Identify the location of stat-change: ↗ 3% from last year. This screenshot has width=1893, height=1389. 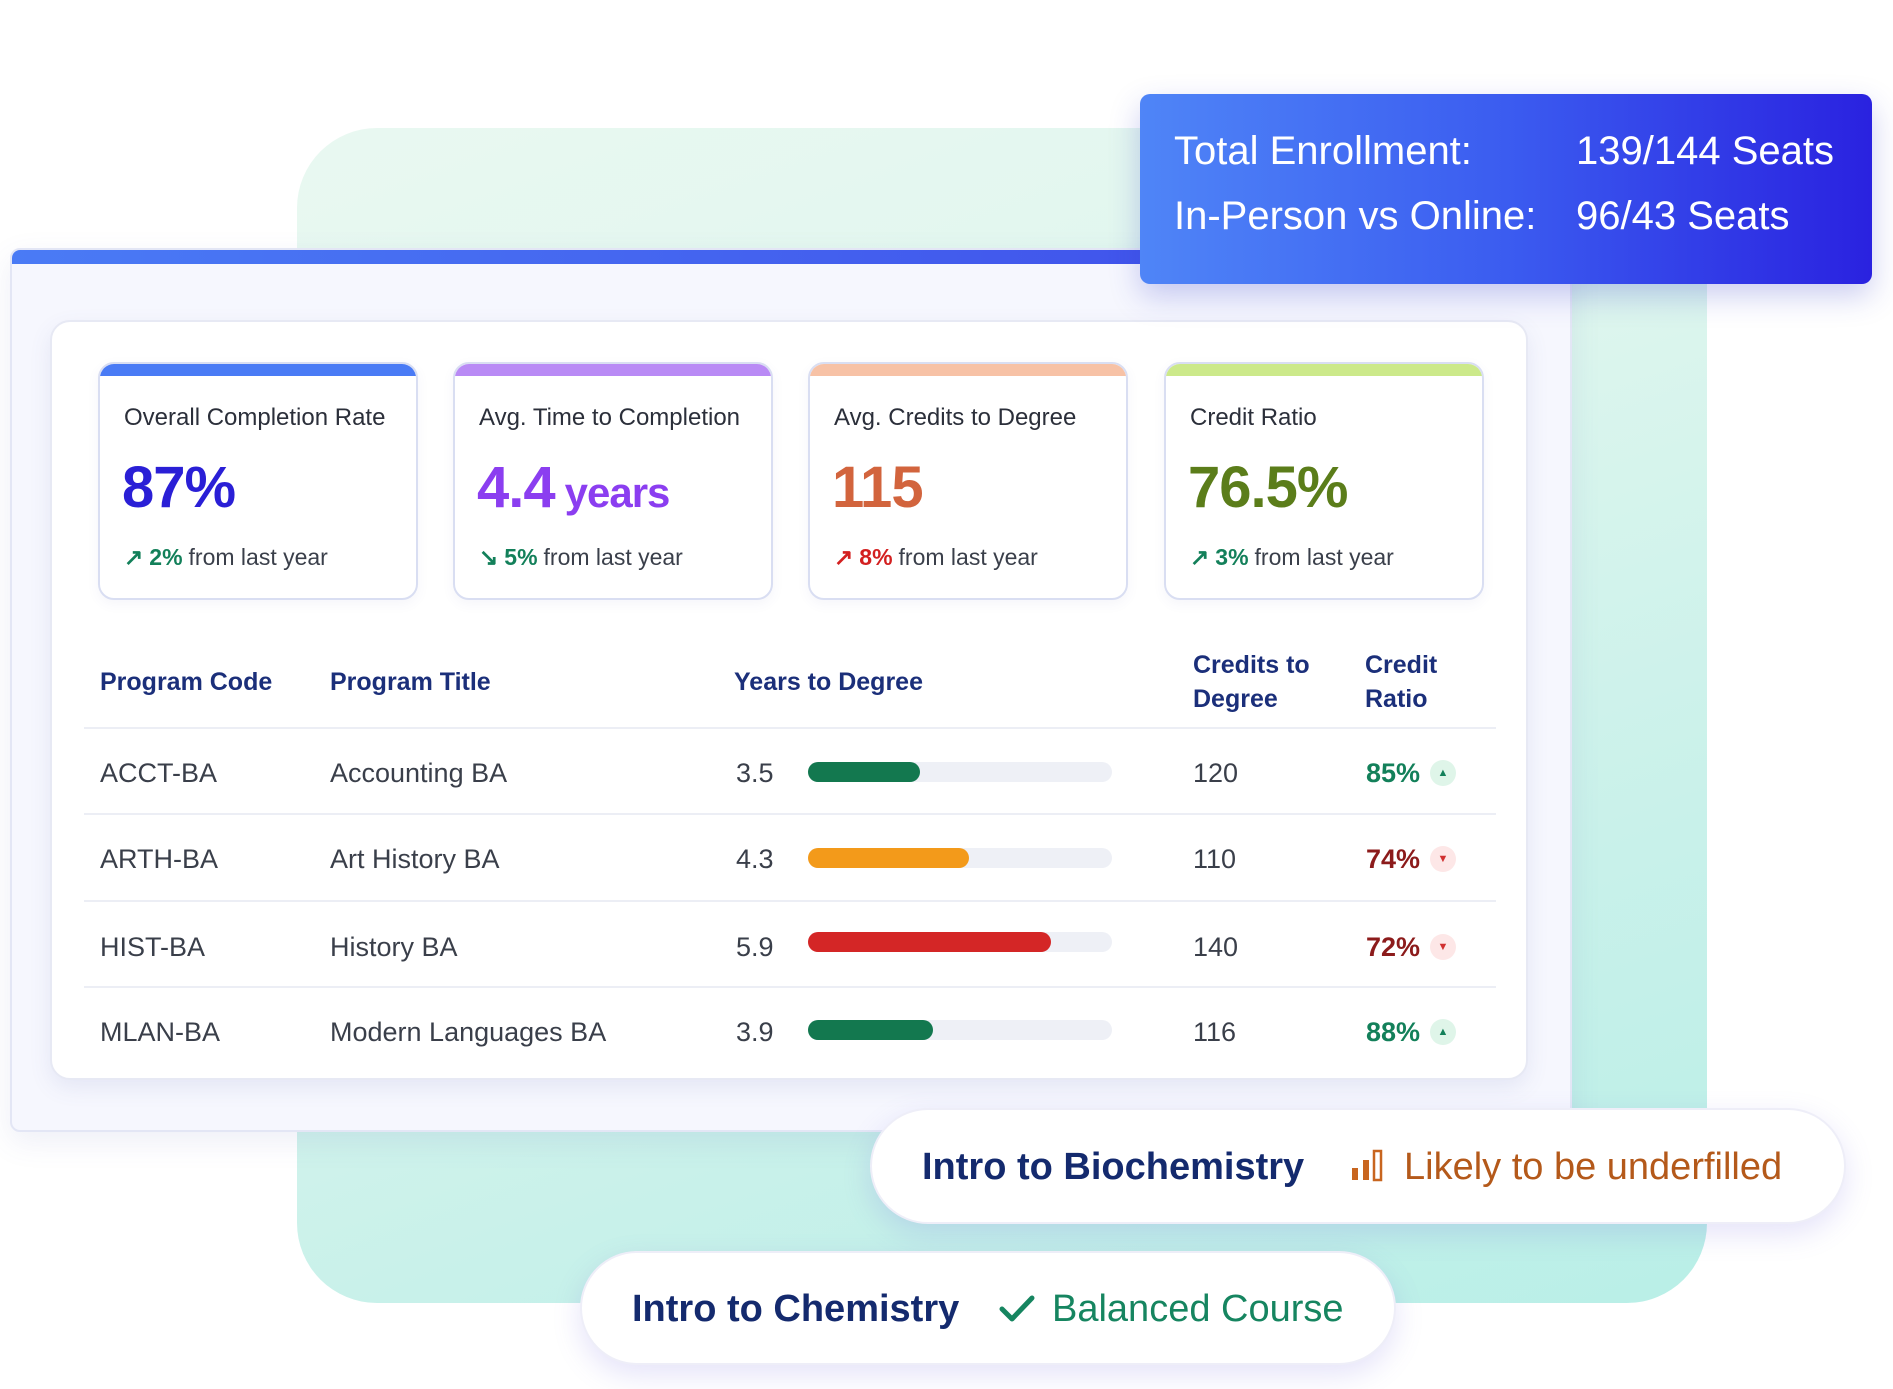
(1292, 557).